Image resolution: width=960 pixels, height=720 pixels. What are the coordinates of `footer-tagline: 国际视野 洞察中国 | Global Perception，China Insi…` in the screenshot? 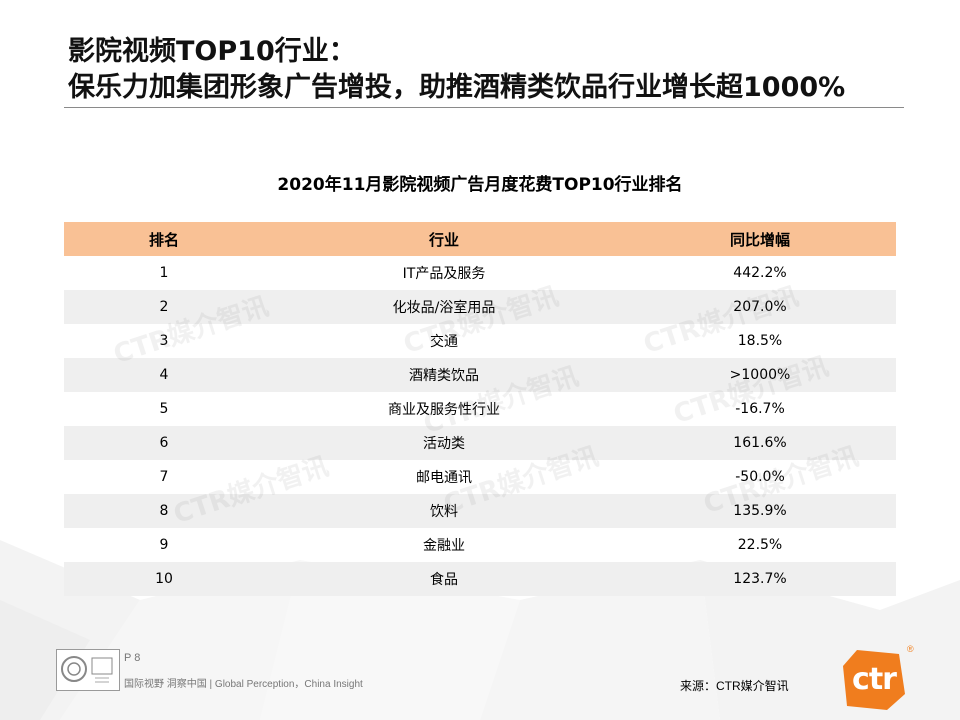 It's located at (243, 684).